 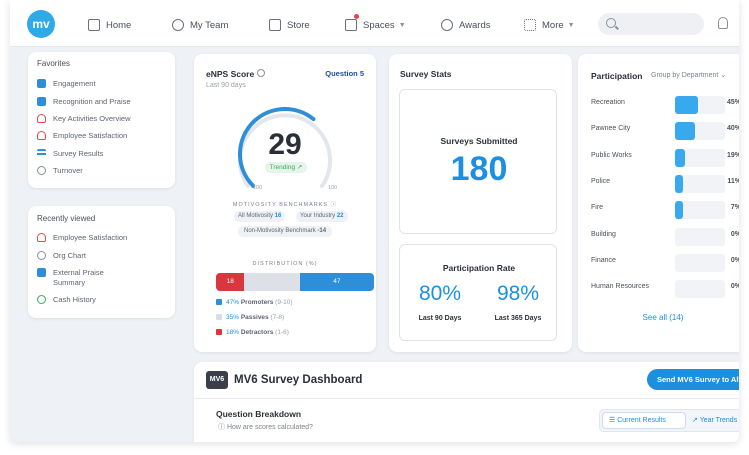 What do you see at coordinates (84, 119) in the screenshot?
I see `favorite-item: Key Activities Overview` at bounding box center [84, 119].